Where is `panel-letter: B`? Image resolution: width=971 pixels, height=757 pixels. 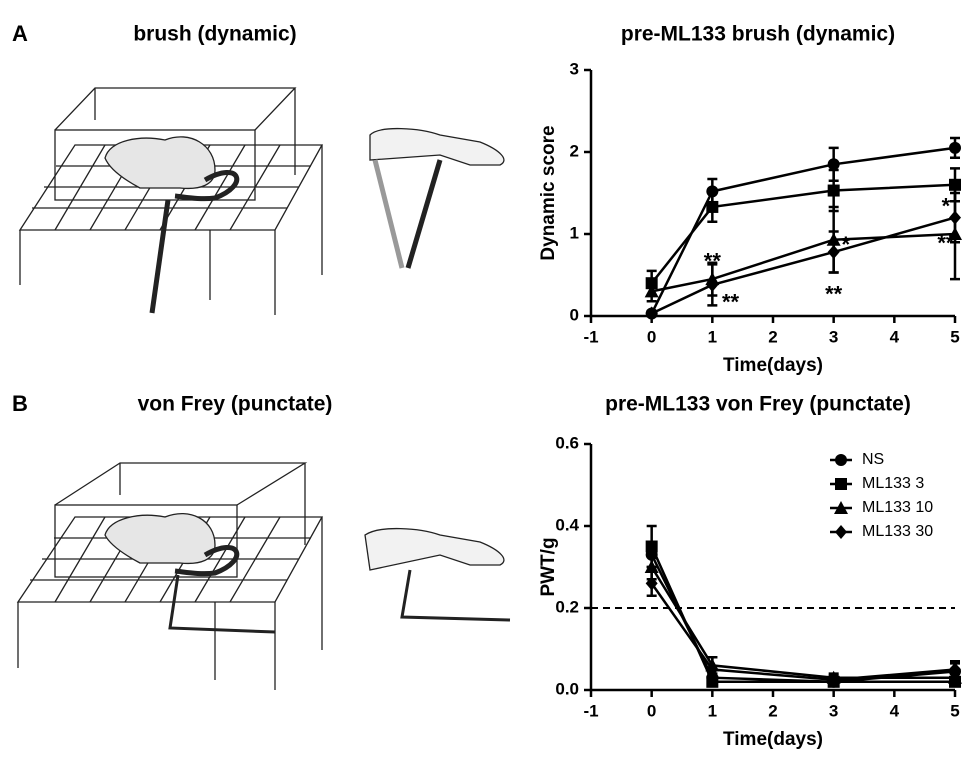 panel-letter: B is located at coordinates (20, 403).